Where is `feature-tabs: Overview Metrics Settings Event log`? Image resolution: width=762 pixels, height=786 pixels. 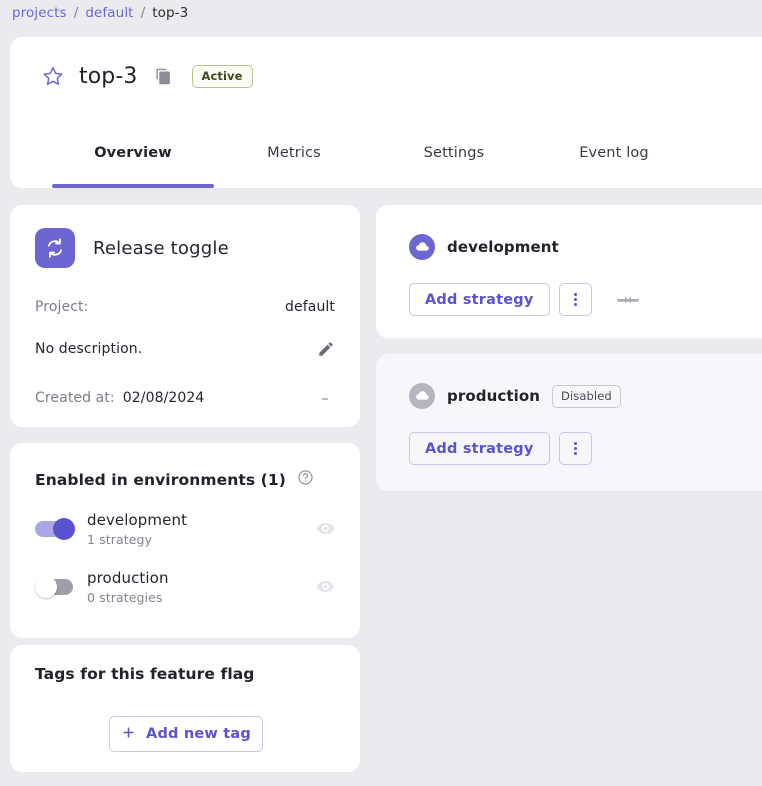 feature-tabs: Overview Metrics Settings Event log is located at coordinates (386, 153).